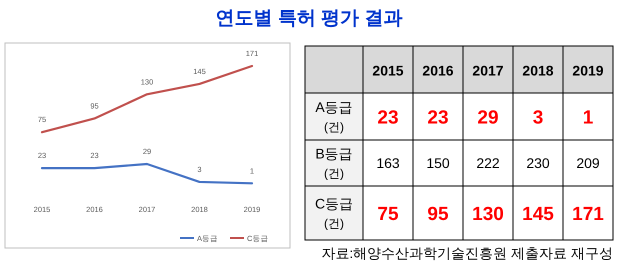  Describe the element at coordinates (388, 214) in the screenshot. I see `data-label: 75` at that location.